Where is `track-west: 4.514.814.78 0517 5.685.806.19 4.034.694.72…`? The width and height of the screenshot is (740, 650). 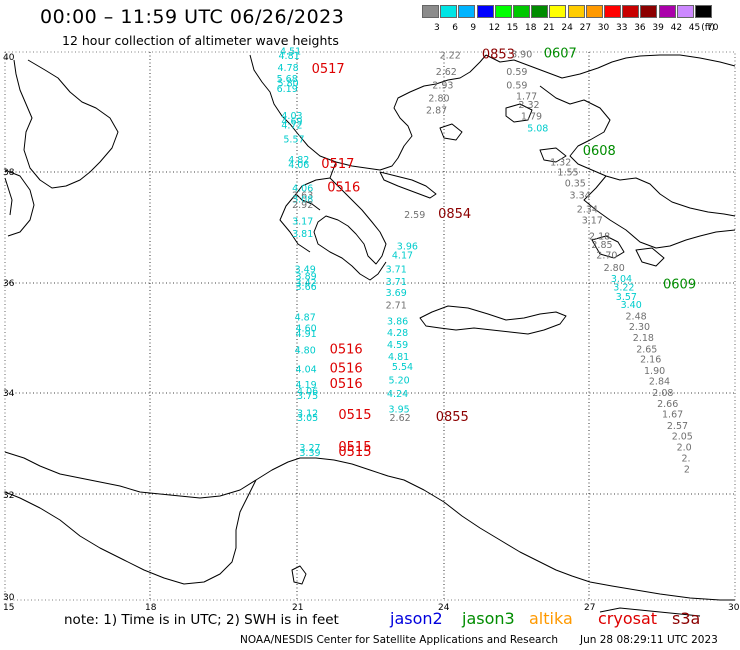 track-west: 4.514.814.78 0517 5.685.806.19 4.034.694.72… is located at coordinates (324, 253).